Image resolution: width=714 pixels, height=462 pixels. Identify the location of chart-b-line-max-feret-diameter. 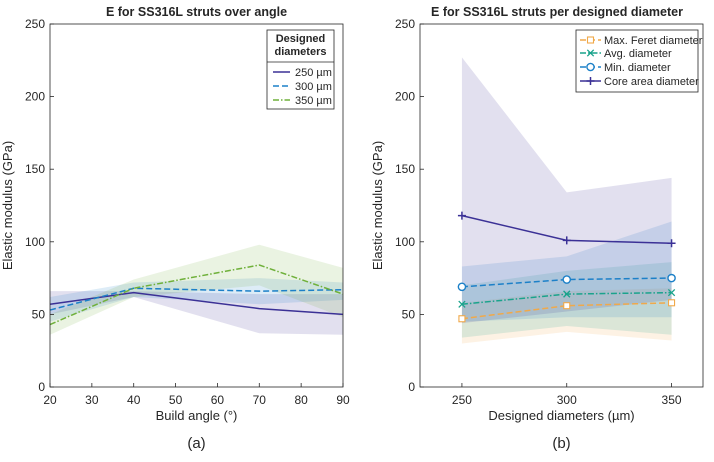
(566, 311).